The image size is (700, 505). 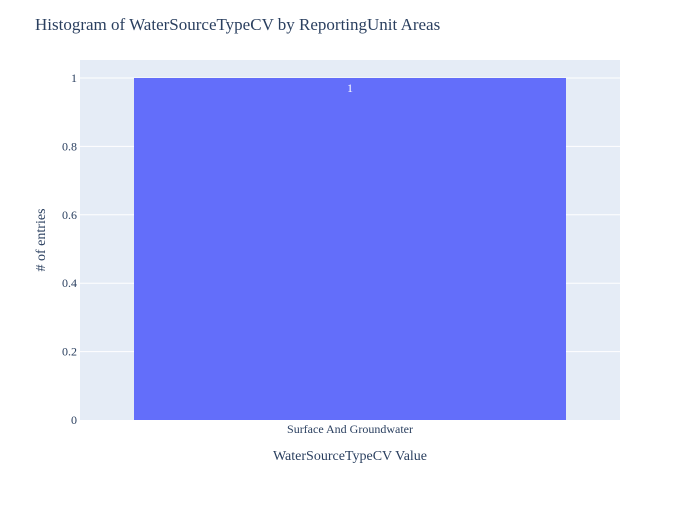 What do you see at coordinates (350, 88) in the screenshot?
I see `bar-data-label: 1` at bounding box center [350, 88].